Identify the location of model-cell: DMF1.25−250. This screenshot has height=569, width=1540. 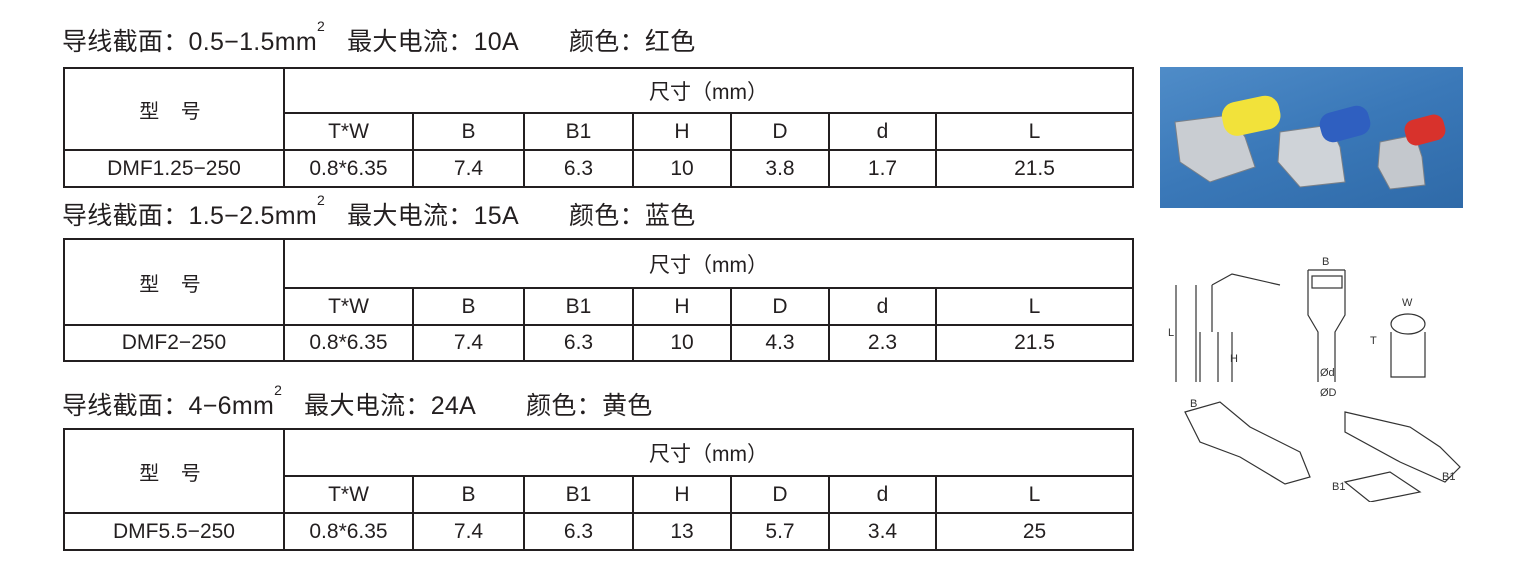
(174, 168).